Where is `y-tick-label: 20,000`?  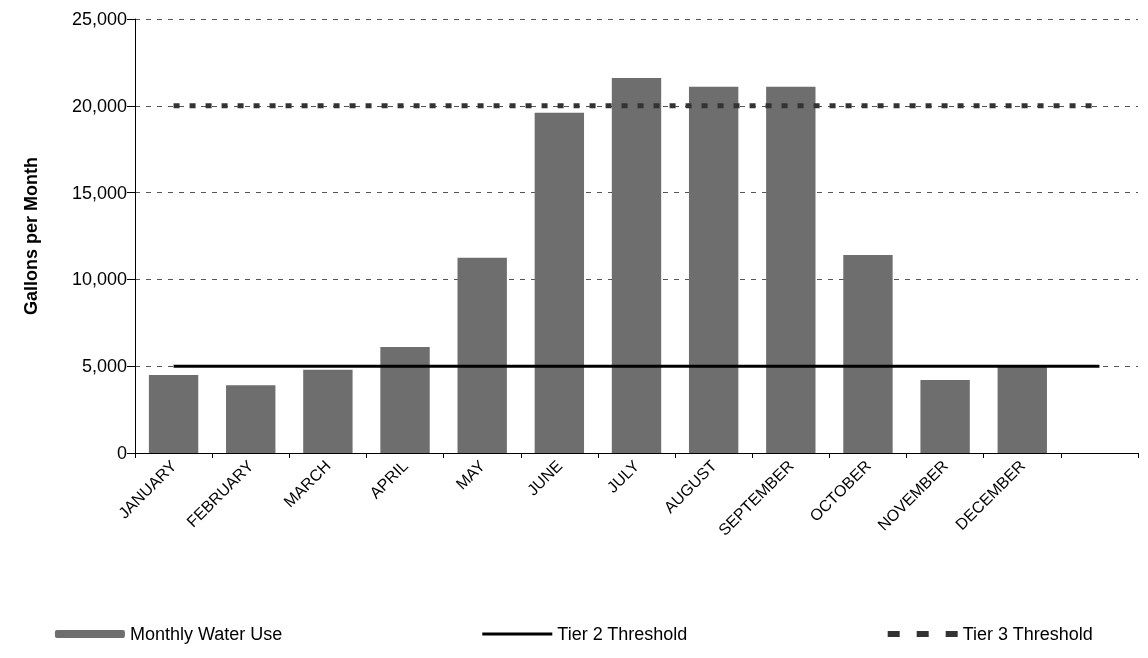 y-tick-label: 20,000 is located at coordinates (99, 105).